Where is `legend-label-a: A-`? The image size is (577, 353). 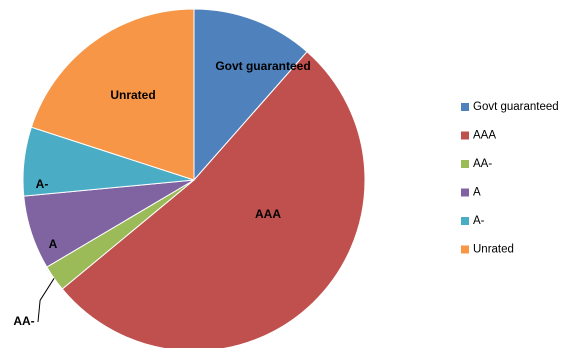
legend-label-a: A- is located at coordinates (479, 221).